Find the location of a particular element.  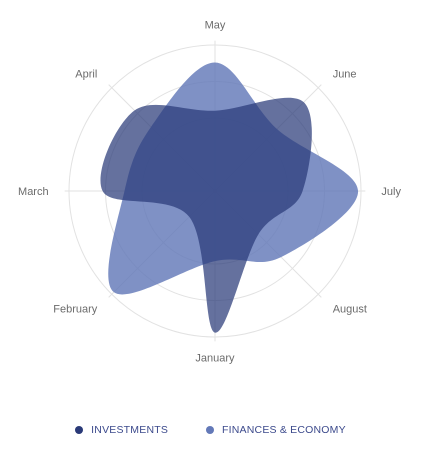

legend-marker-finances-economy is located at coordinates (210, 430).